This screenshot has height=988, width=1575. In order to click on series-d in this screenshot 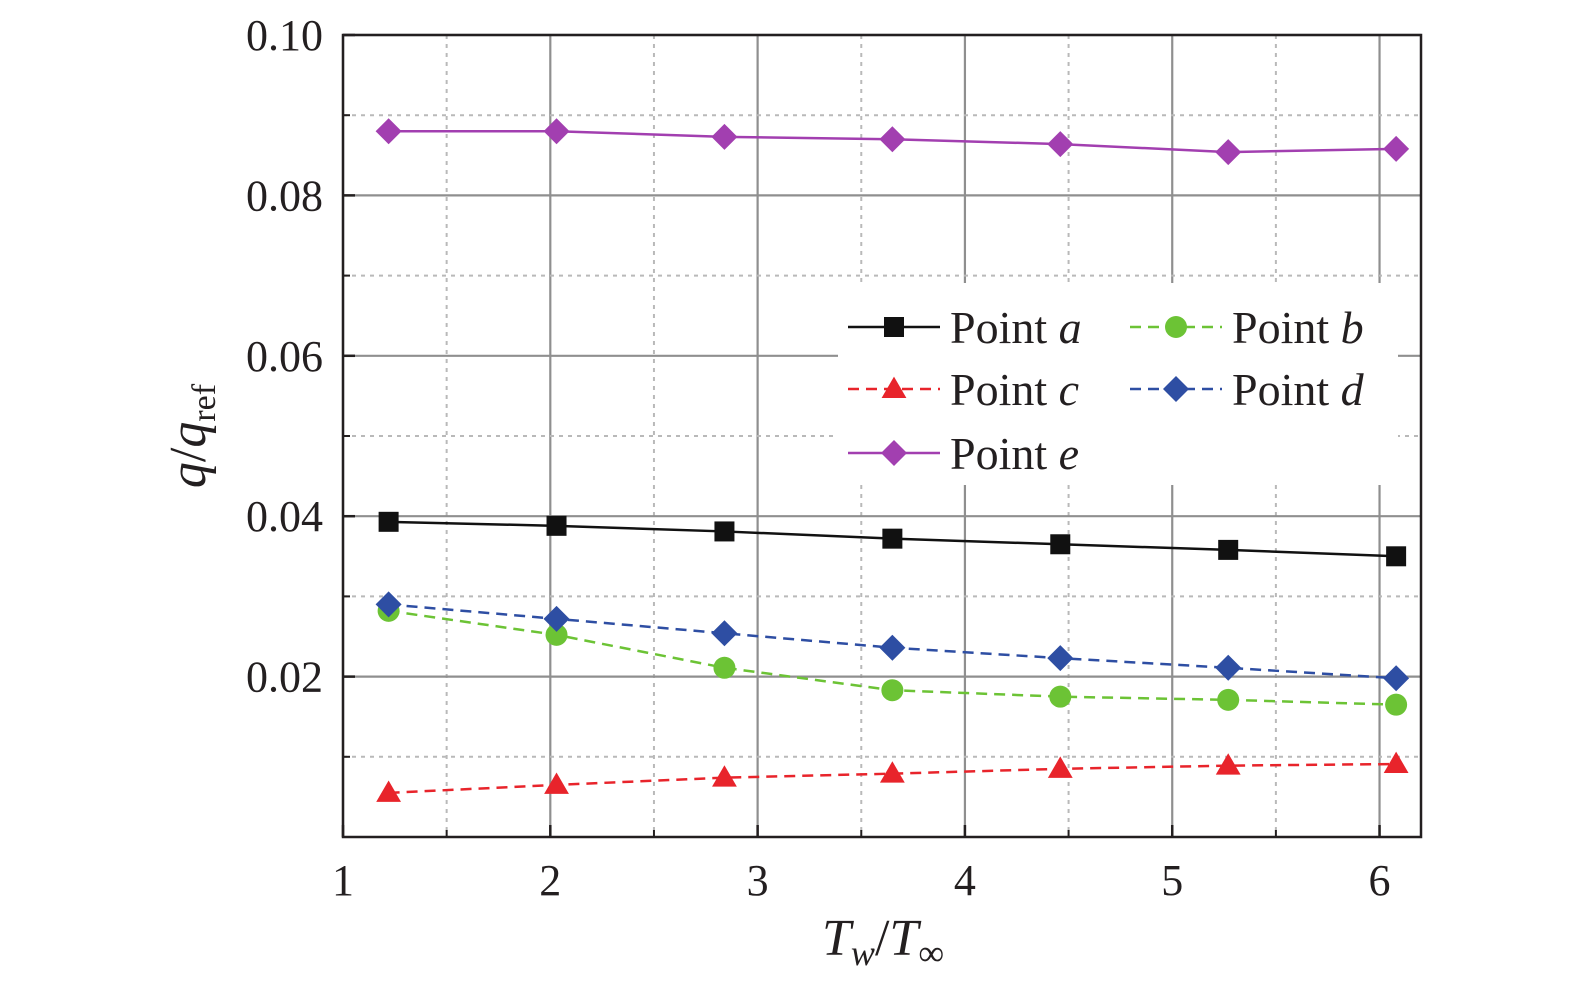, I will do `click(892, 641)`.